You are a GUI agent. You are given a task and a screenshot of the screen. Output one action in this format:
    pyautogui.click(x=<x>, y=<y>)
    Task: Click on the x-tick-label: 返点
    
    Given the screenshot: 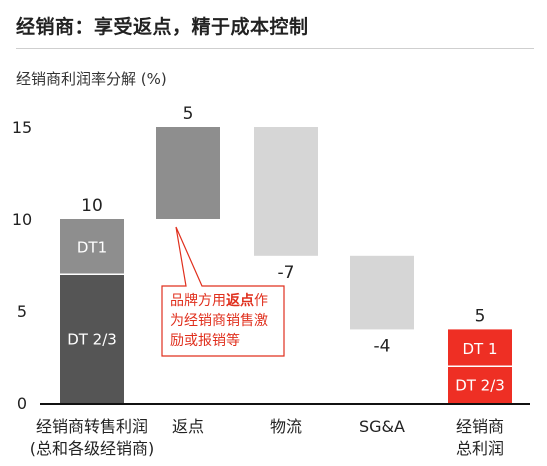 What is the action you would take?
    pyautogui.click(x=188, y=426)
    